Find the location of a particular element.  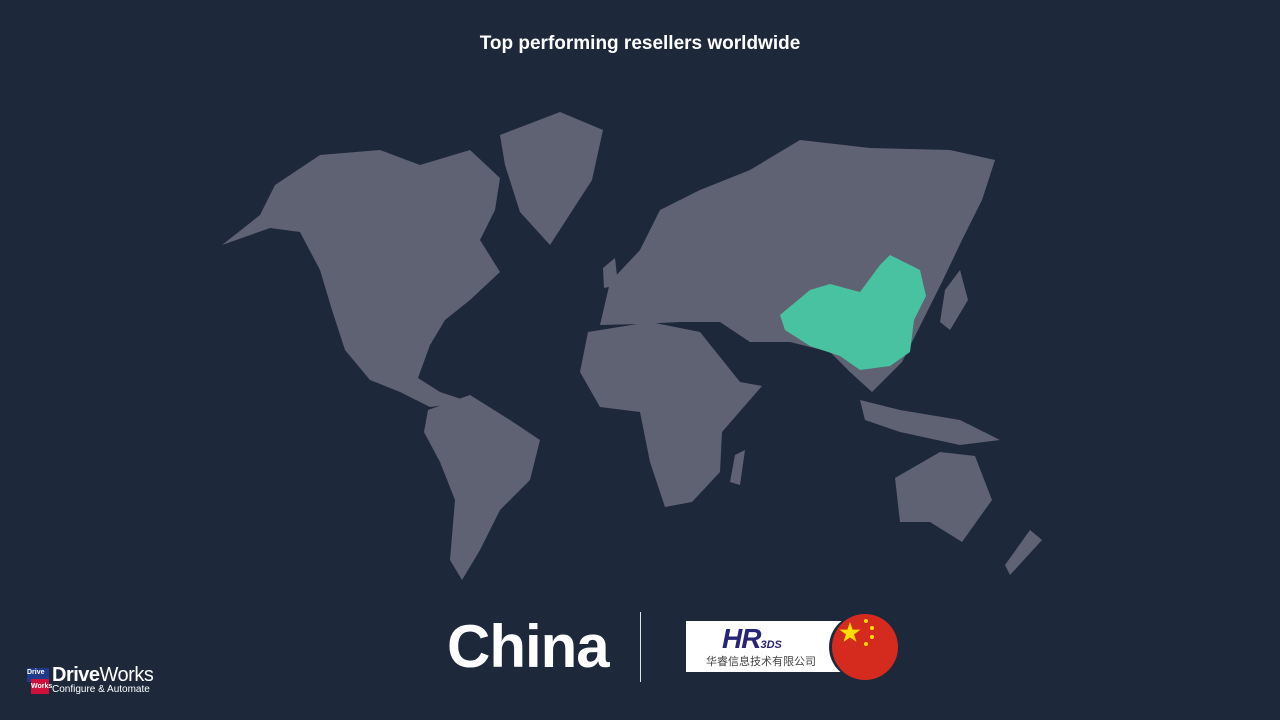

reseller-logo-mark: HR3DS is located at coordinates (752, 639).